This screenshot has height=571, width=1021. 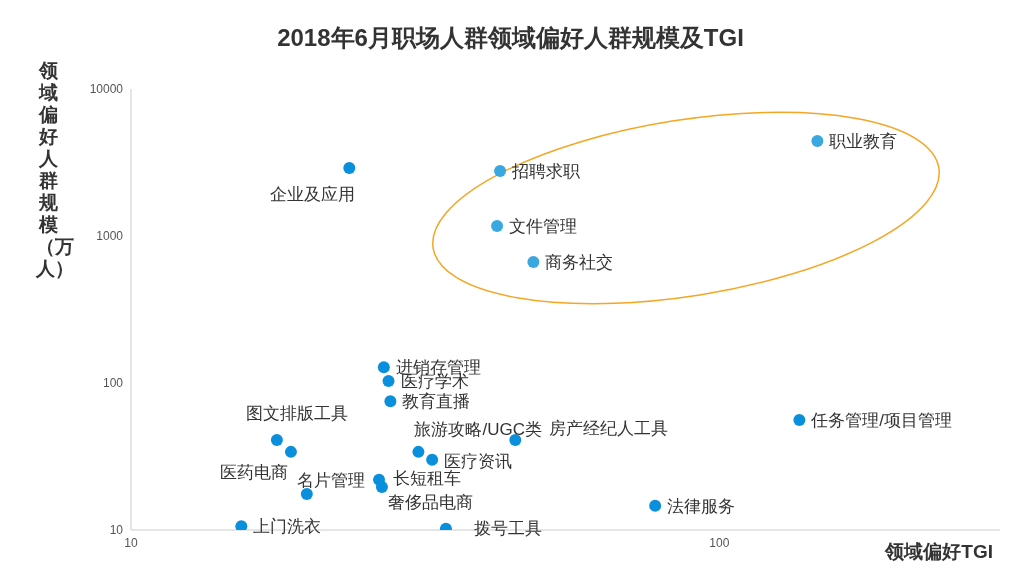 I want to click on data-label: 房产经纪人工具, so click(x=609, y=428).